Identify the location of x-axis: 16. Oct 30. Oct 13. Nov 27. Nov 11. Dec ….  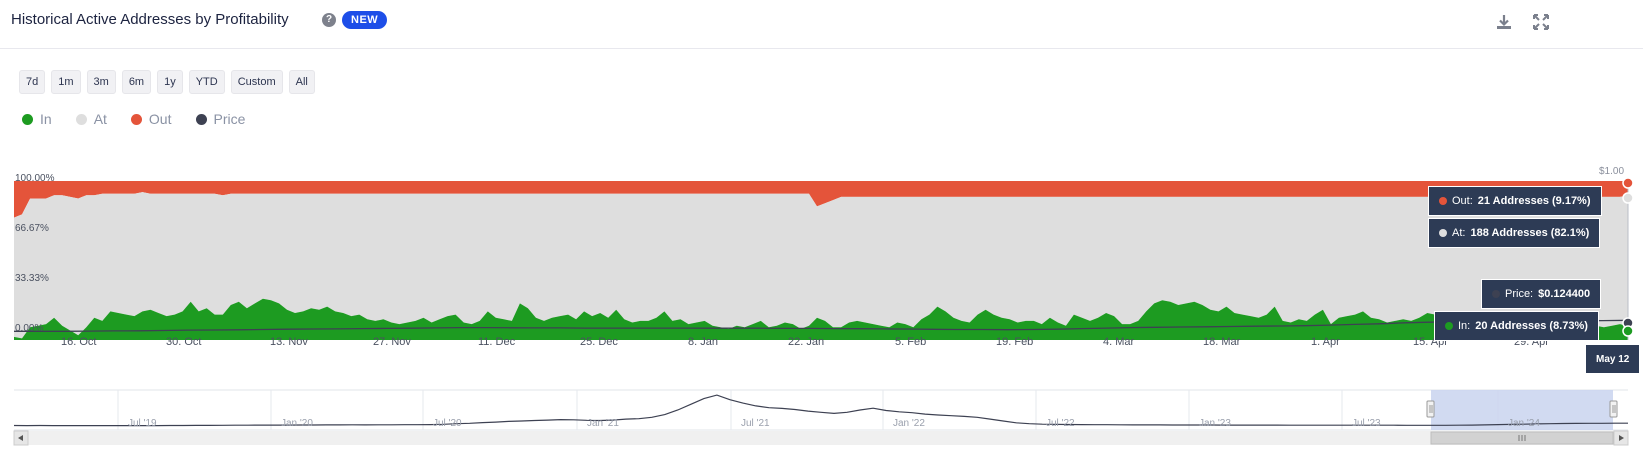
(805, 342).